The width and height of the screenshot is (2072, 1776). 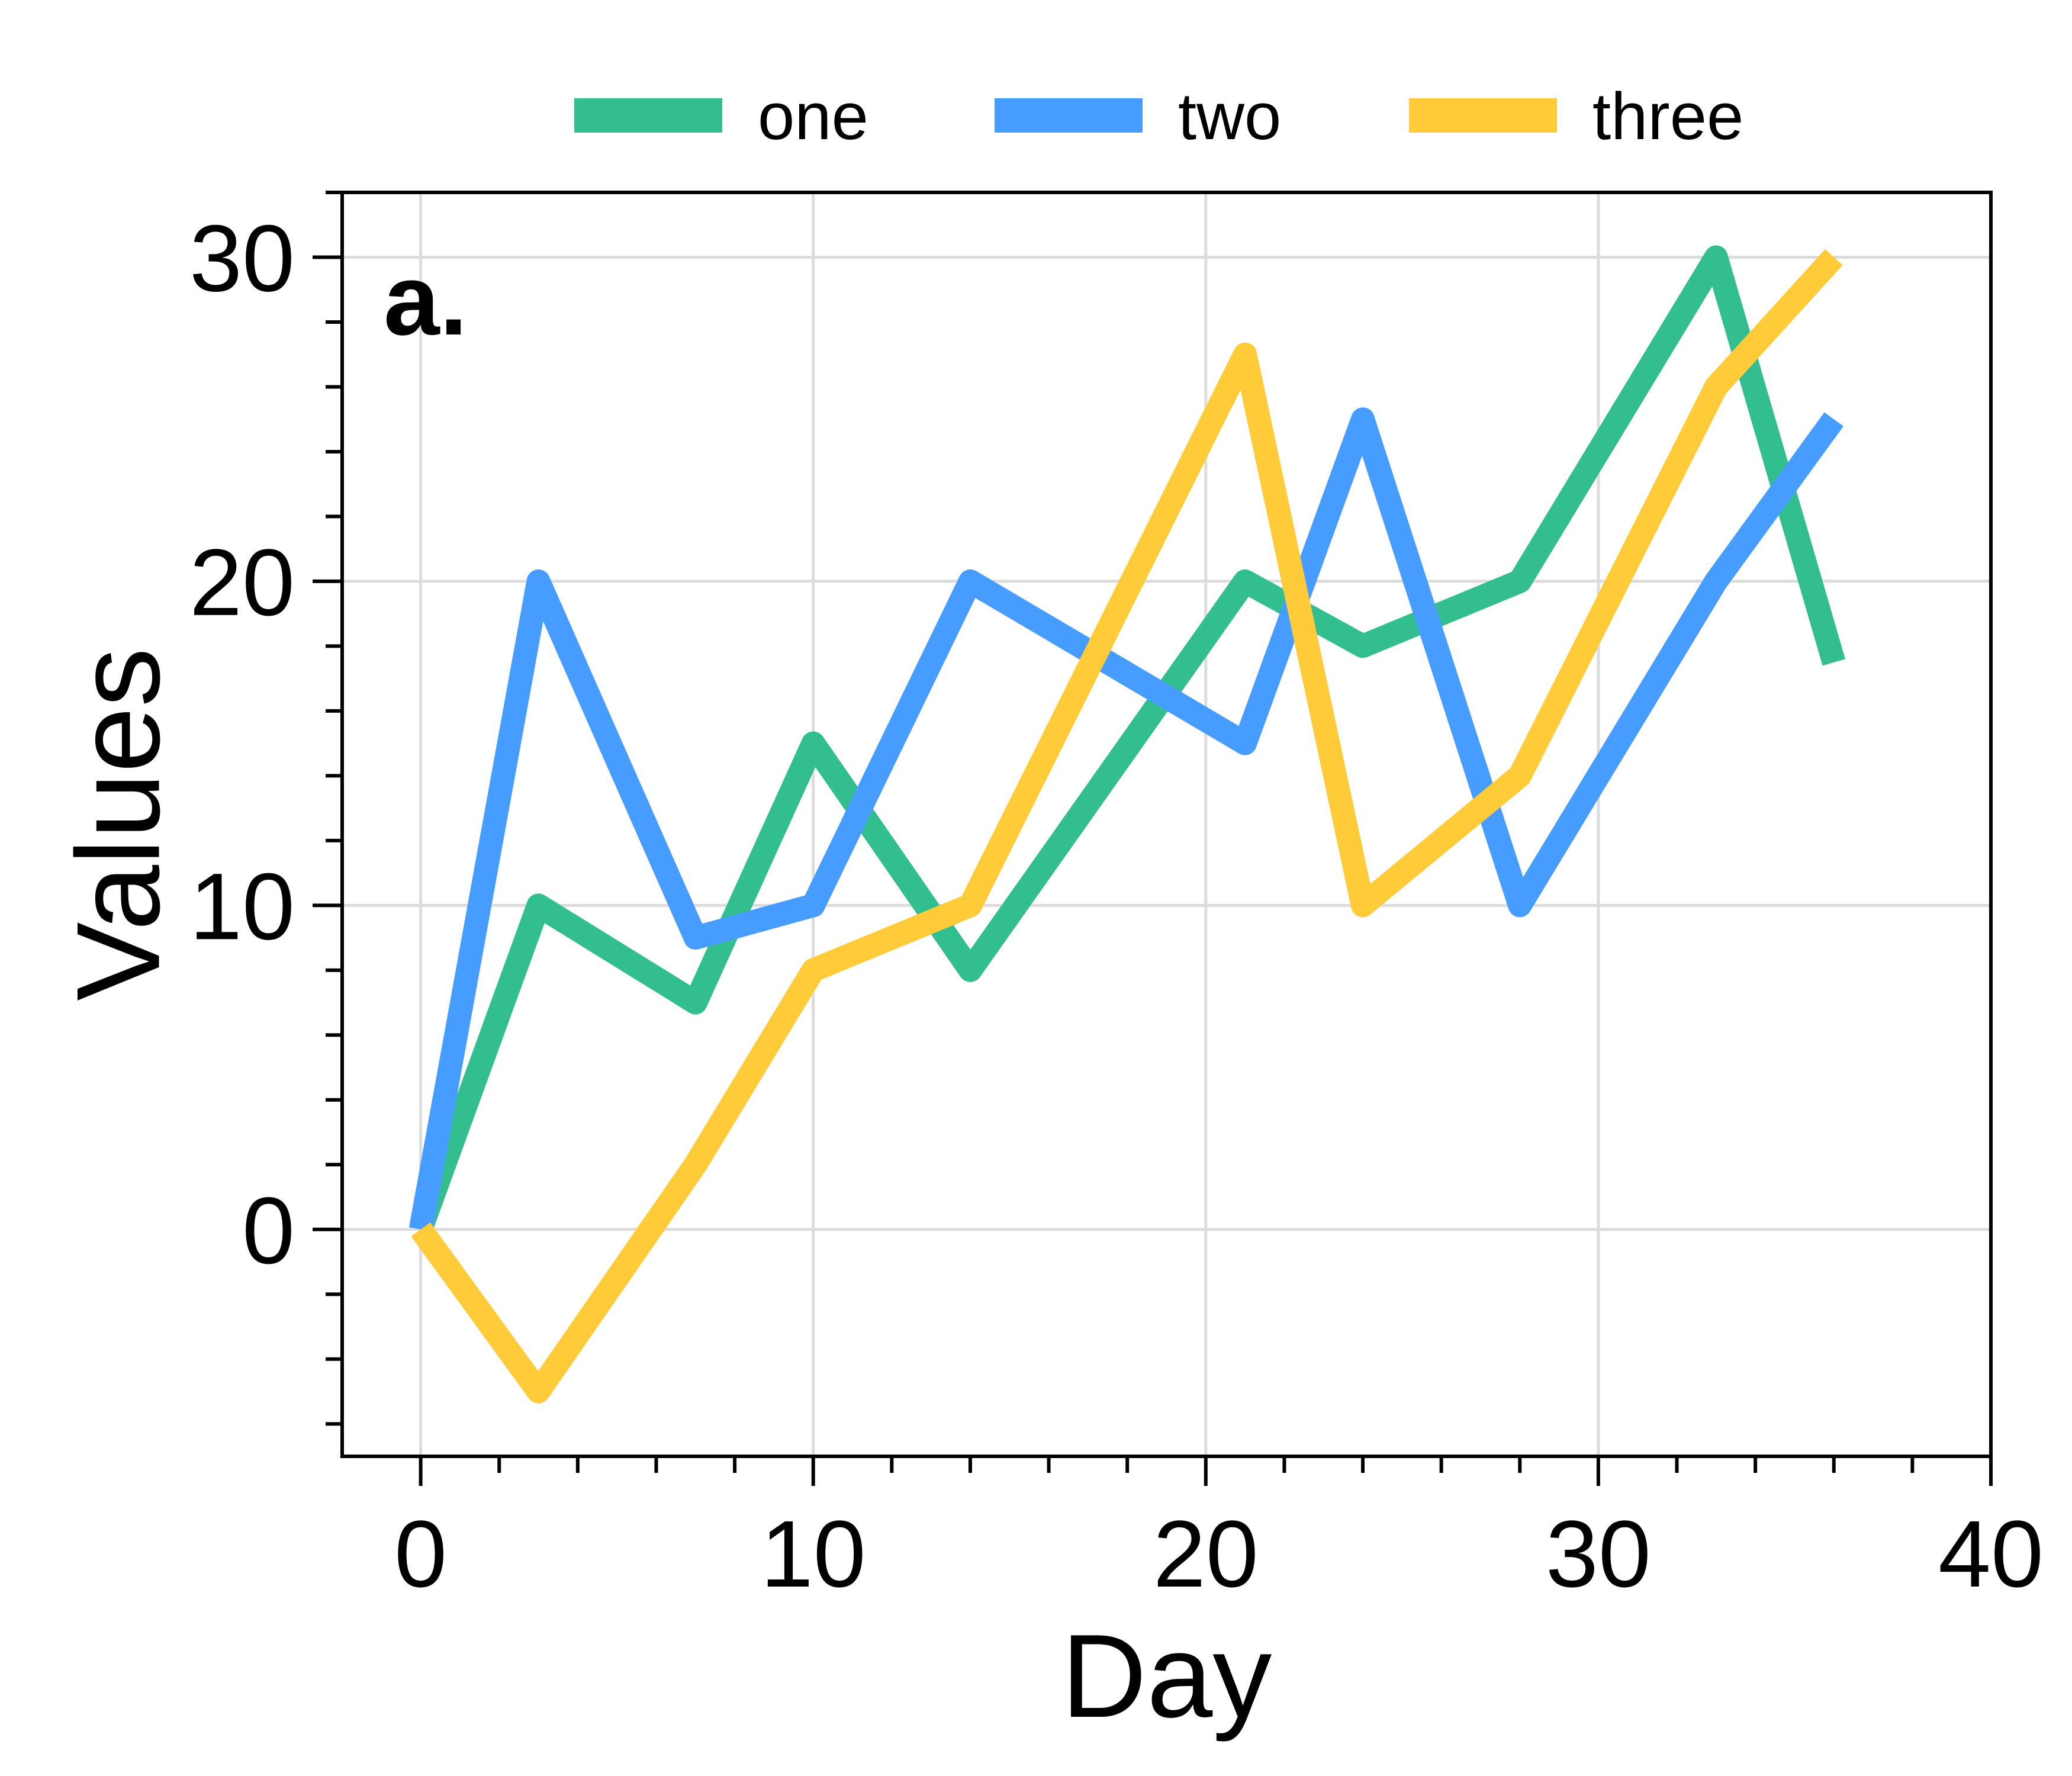 I want to click on x-tick-label: 40, so click(x=1991, y=1554).